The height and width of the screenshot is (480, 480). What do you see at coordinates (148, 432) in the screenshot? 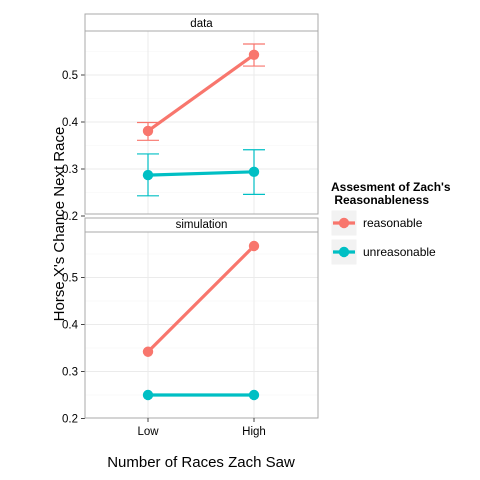
I see `x-tick-label: Low` at bounding box center [148, 432].